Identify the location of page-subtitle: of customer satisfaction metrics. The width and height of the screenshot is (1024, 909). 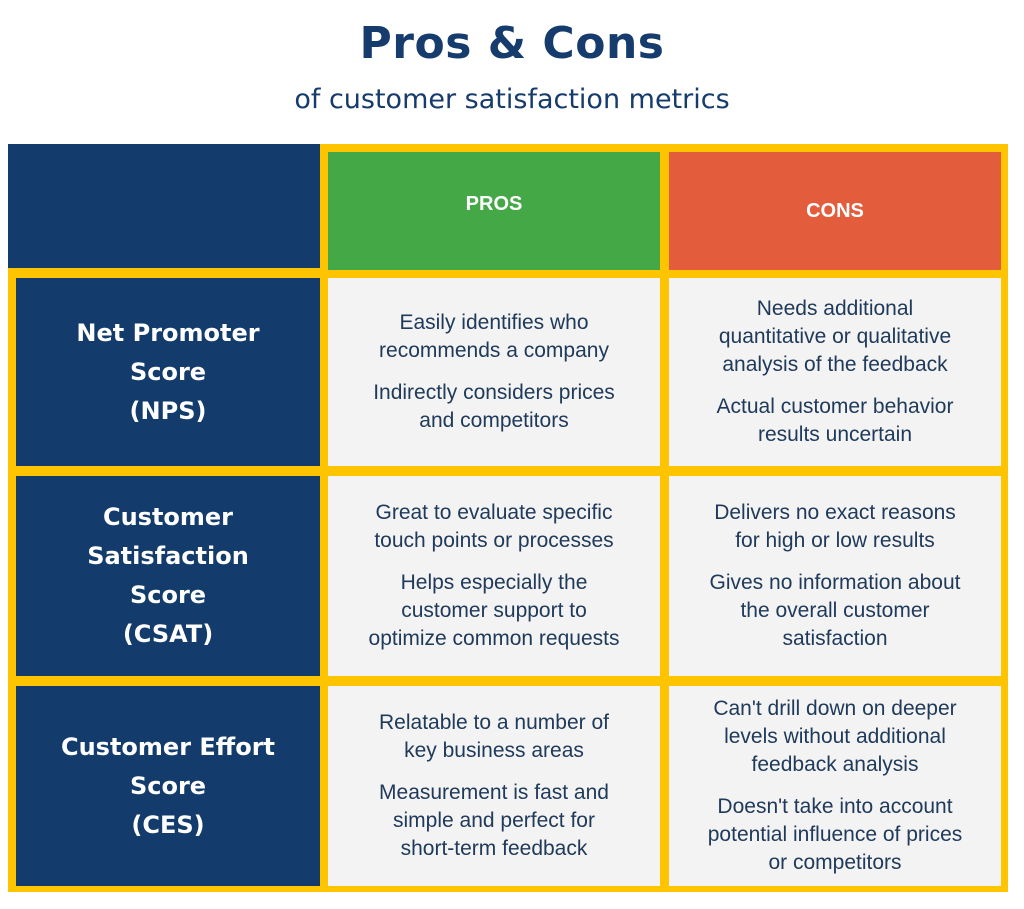
(512, 99).